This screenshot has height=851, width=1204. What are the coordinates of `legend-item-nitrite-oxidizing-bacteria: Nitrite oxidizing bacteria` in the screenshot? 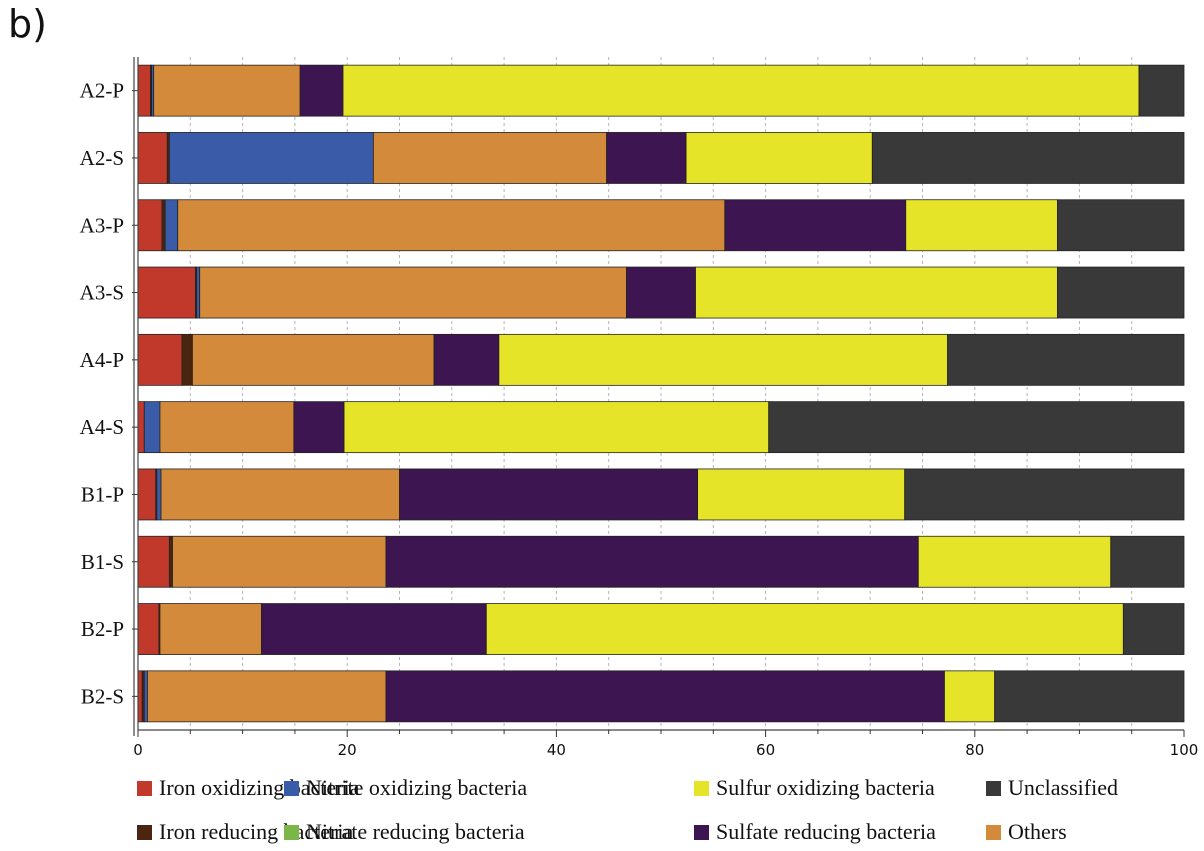 It's located at (405, 787).